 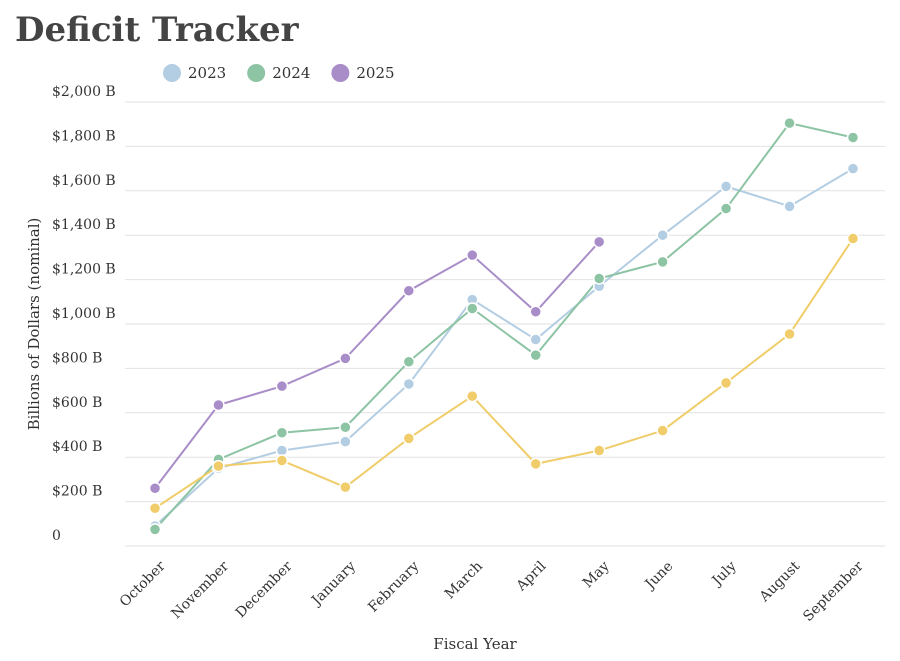 I want to click on y-tick-label: $1,200 B, so click(x=84, y=270).